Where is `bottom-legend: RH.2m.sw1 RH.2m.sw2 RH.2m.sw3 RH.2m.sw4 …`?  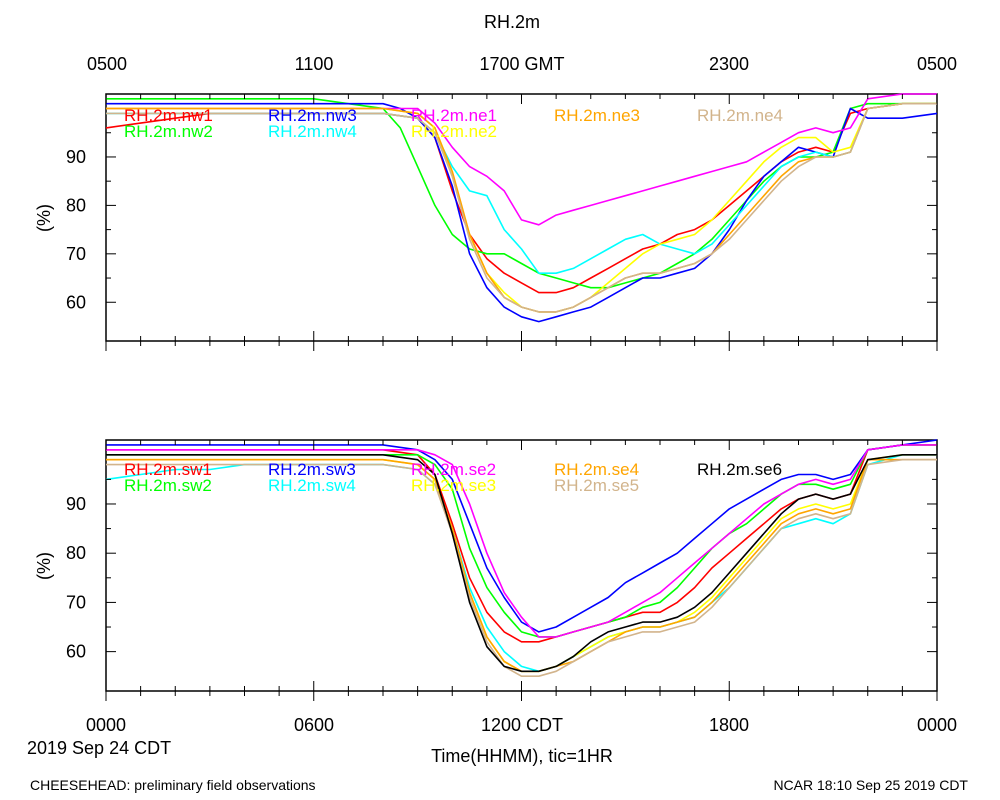 bottom-legend: RH.2m.sw1 RH.2m.sw2 RH.2m.sw3 RH.2m.sw4 … is located at coordinates (453, 477).